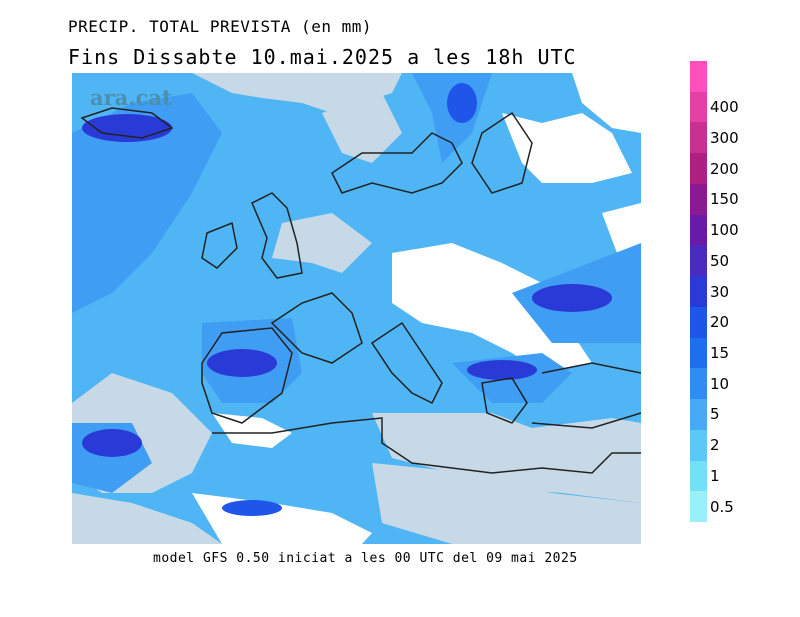  I want to click on precip-core-atlantic-sw, so click(112, 443).